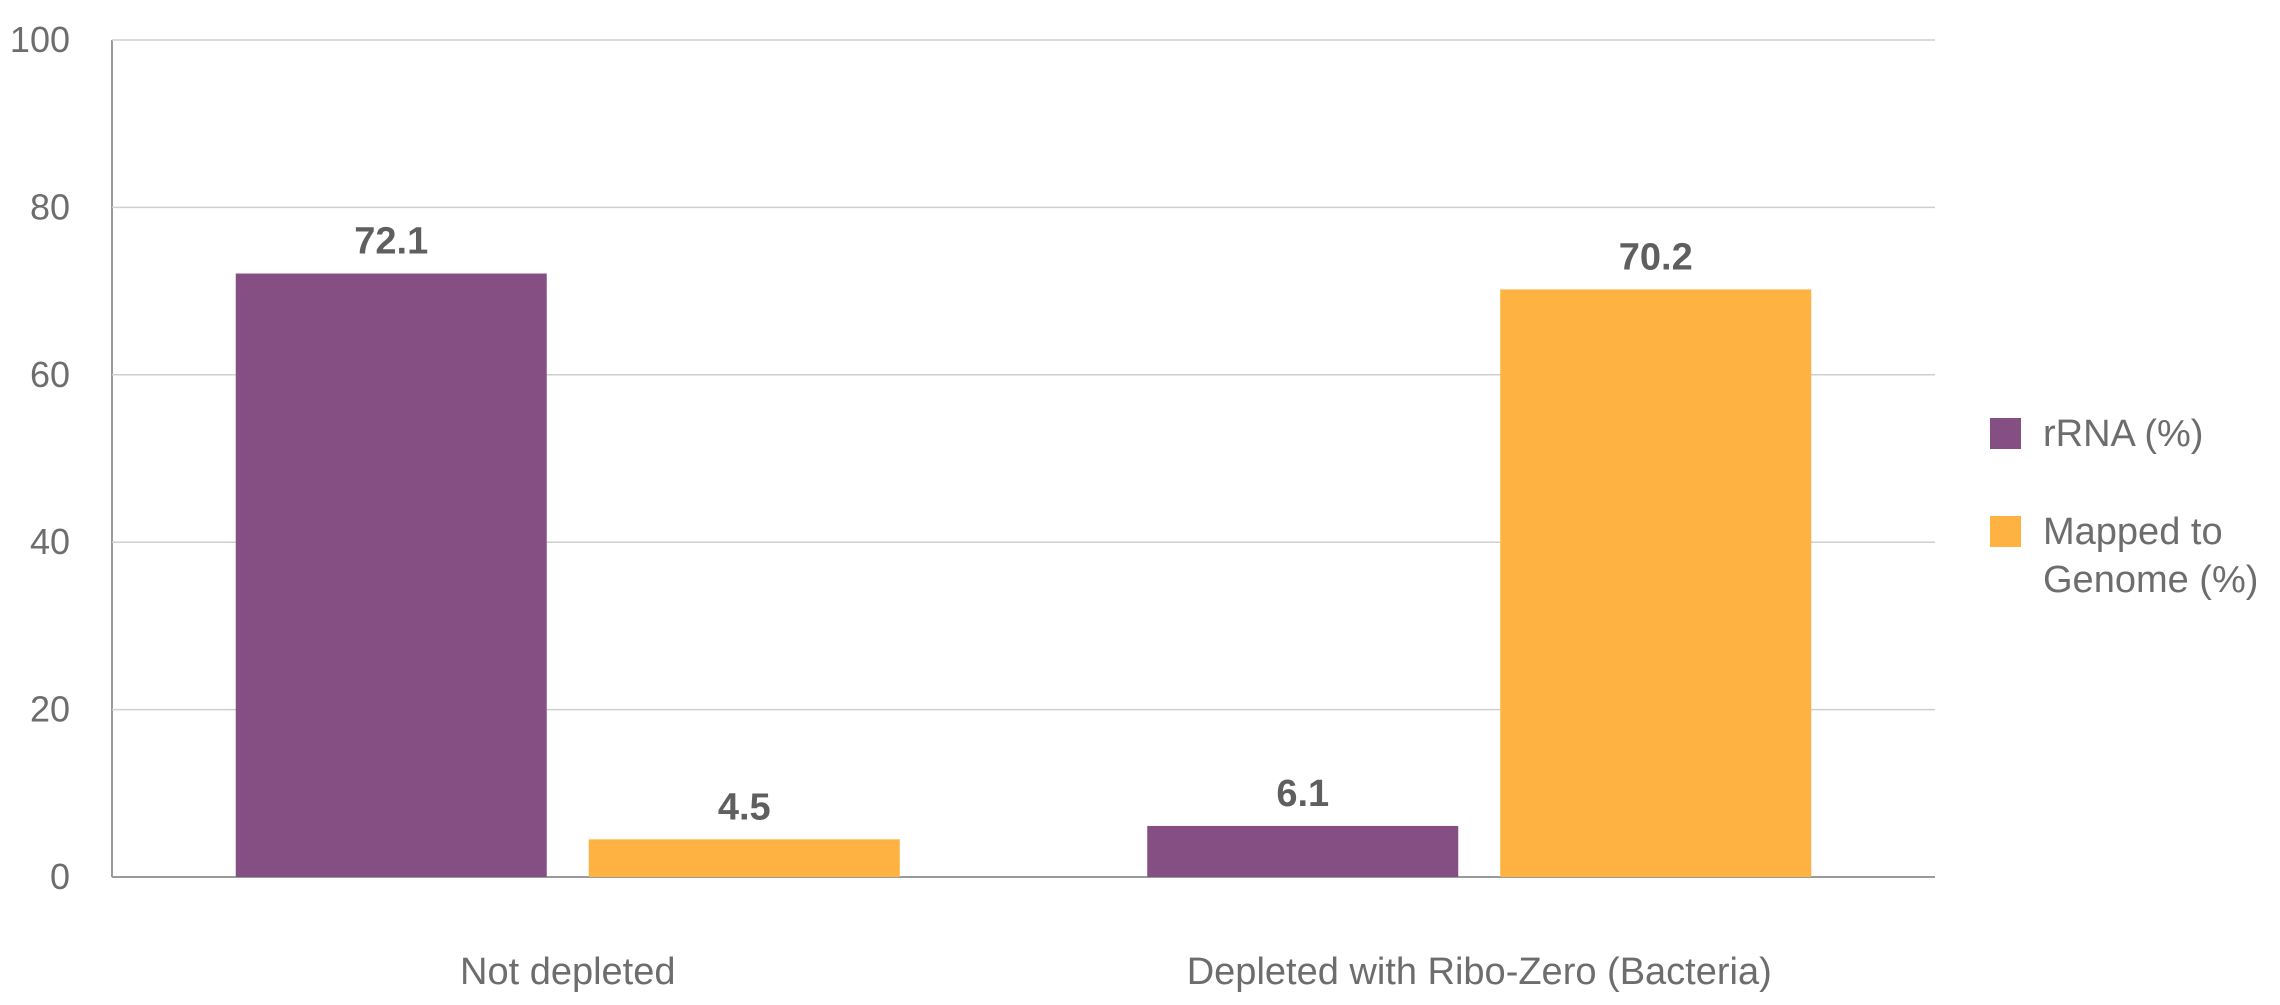  I want to click on y-tick-label: 0, so click(60, 876).